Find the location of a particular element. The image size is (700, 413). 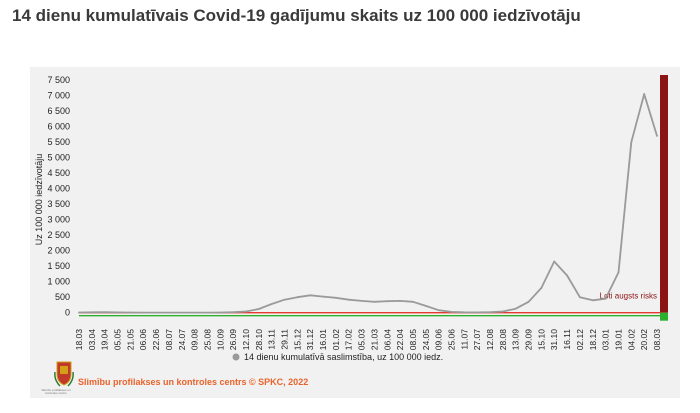

spkc-logo-icon is located at coordinates (64, 374).